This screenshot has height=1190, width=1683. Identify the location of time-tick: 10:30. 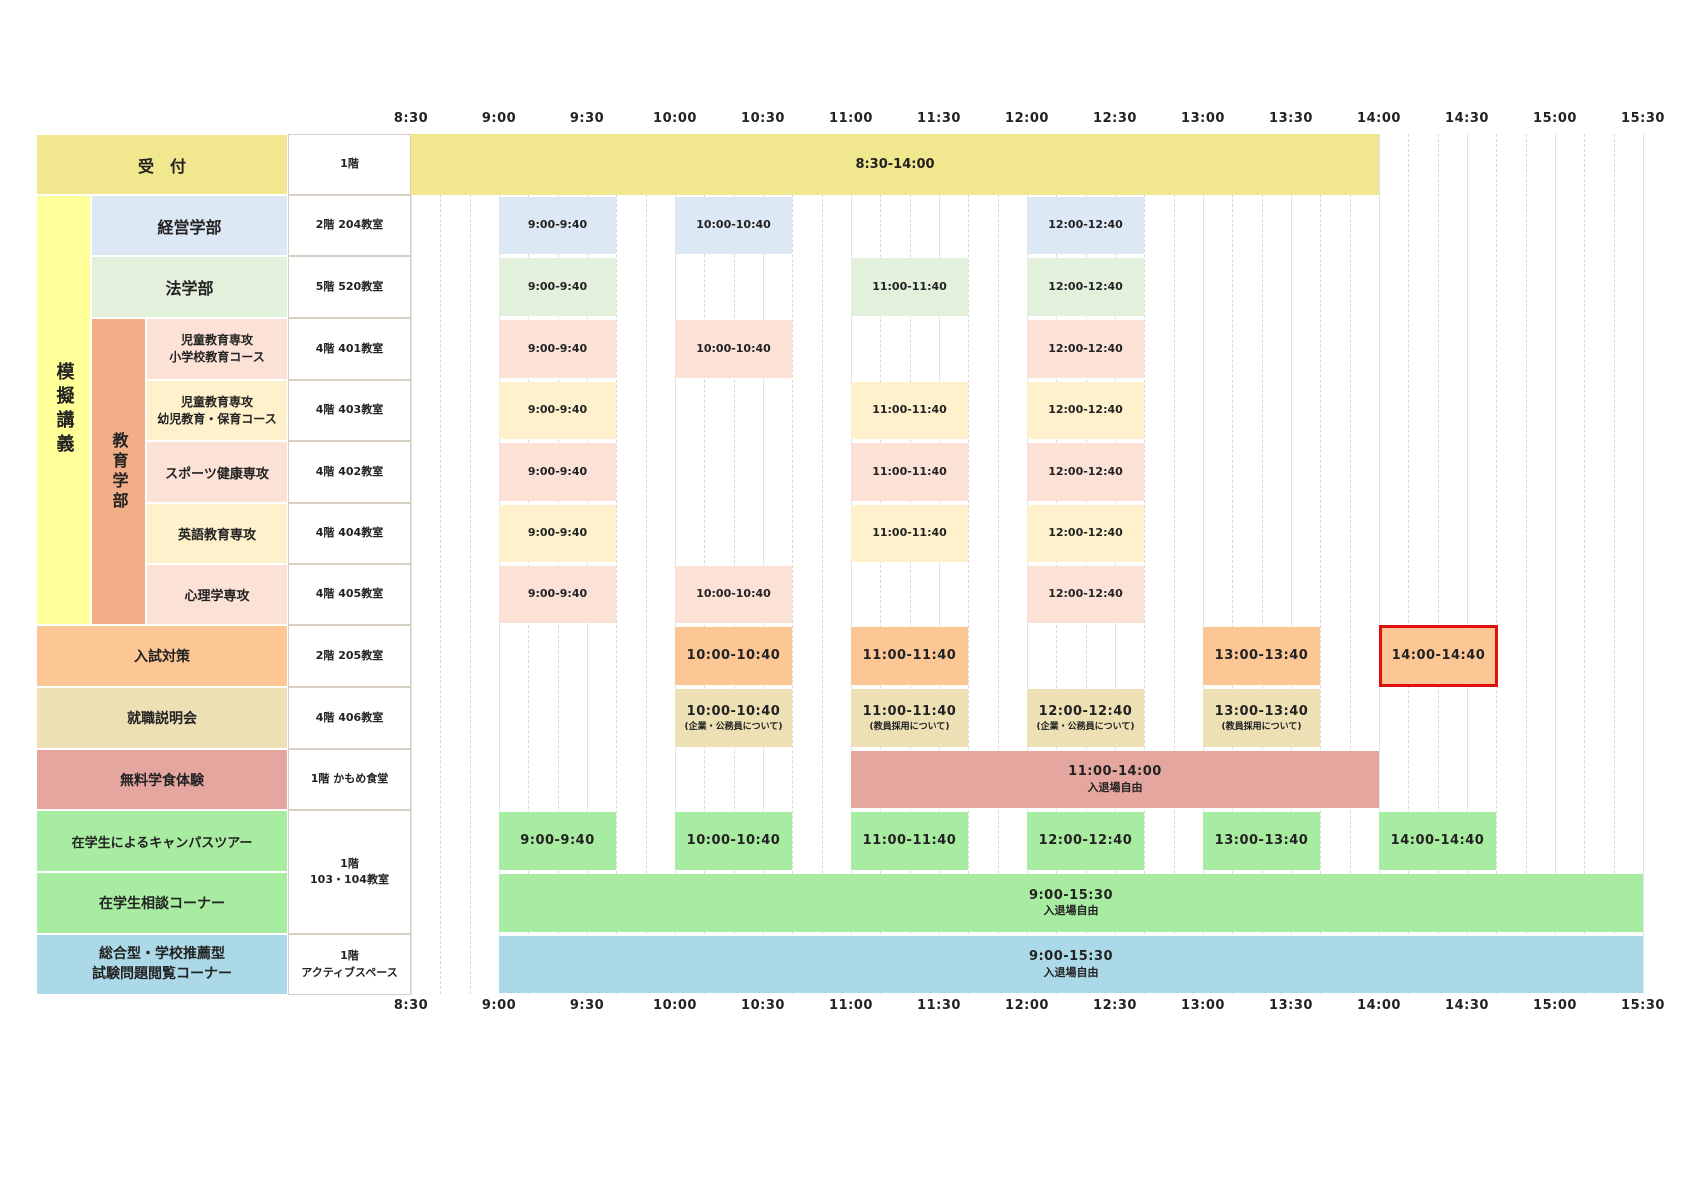
(763, 118).